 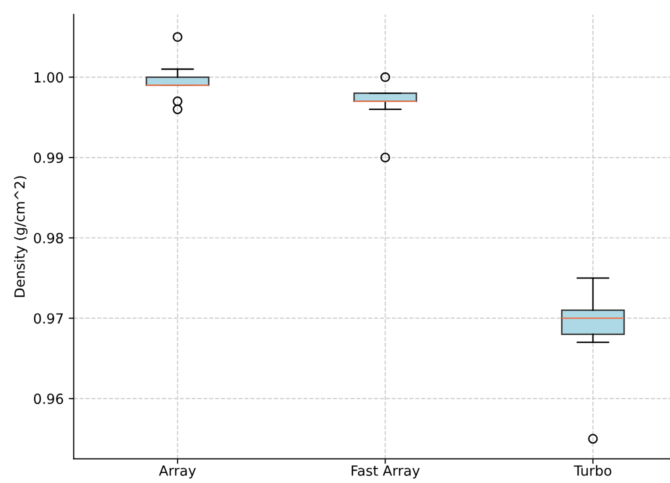 I want to click on y-tick-label: 0.99, so click(x=48, y=157).